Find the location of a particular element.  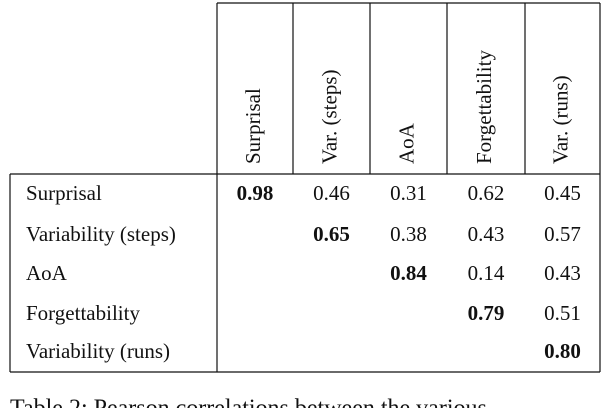

cell: 0.51 is located at coordinates (562, 313).